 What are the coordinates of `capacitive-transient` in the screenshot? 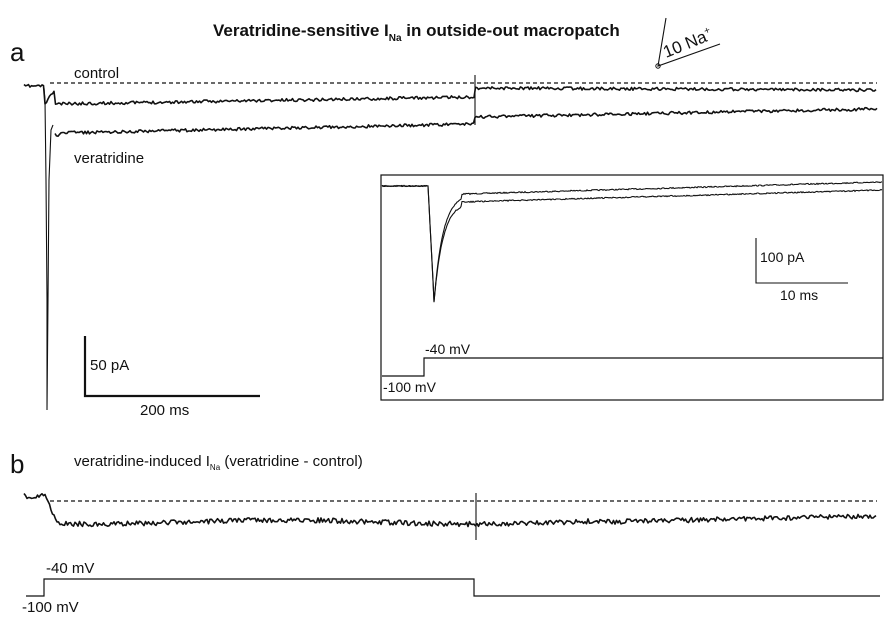 It's located at (48, 249).